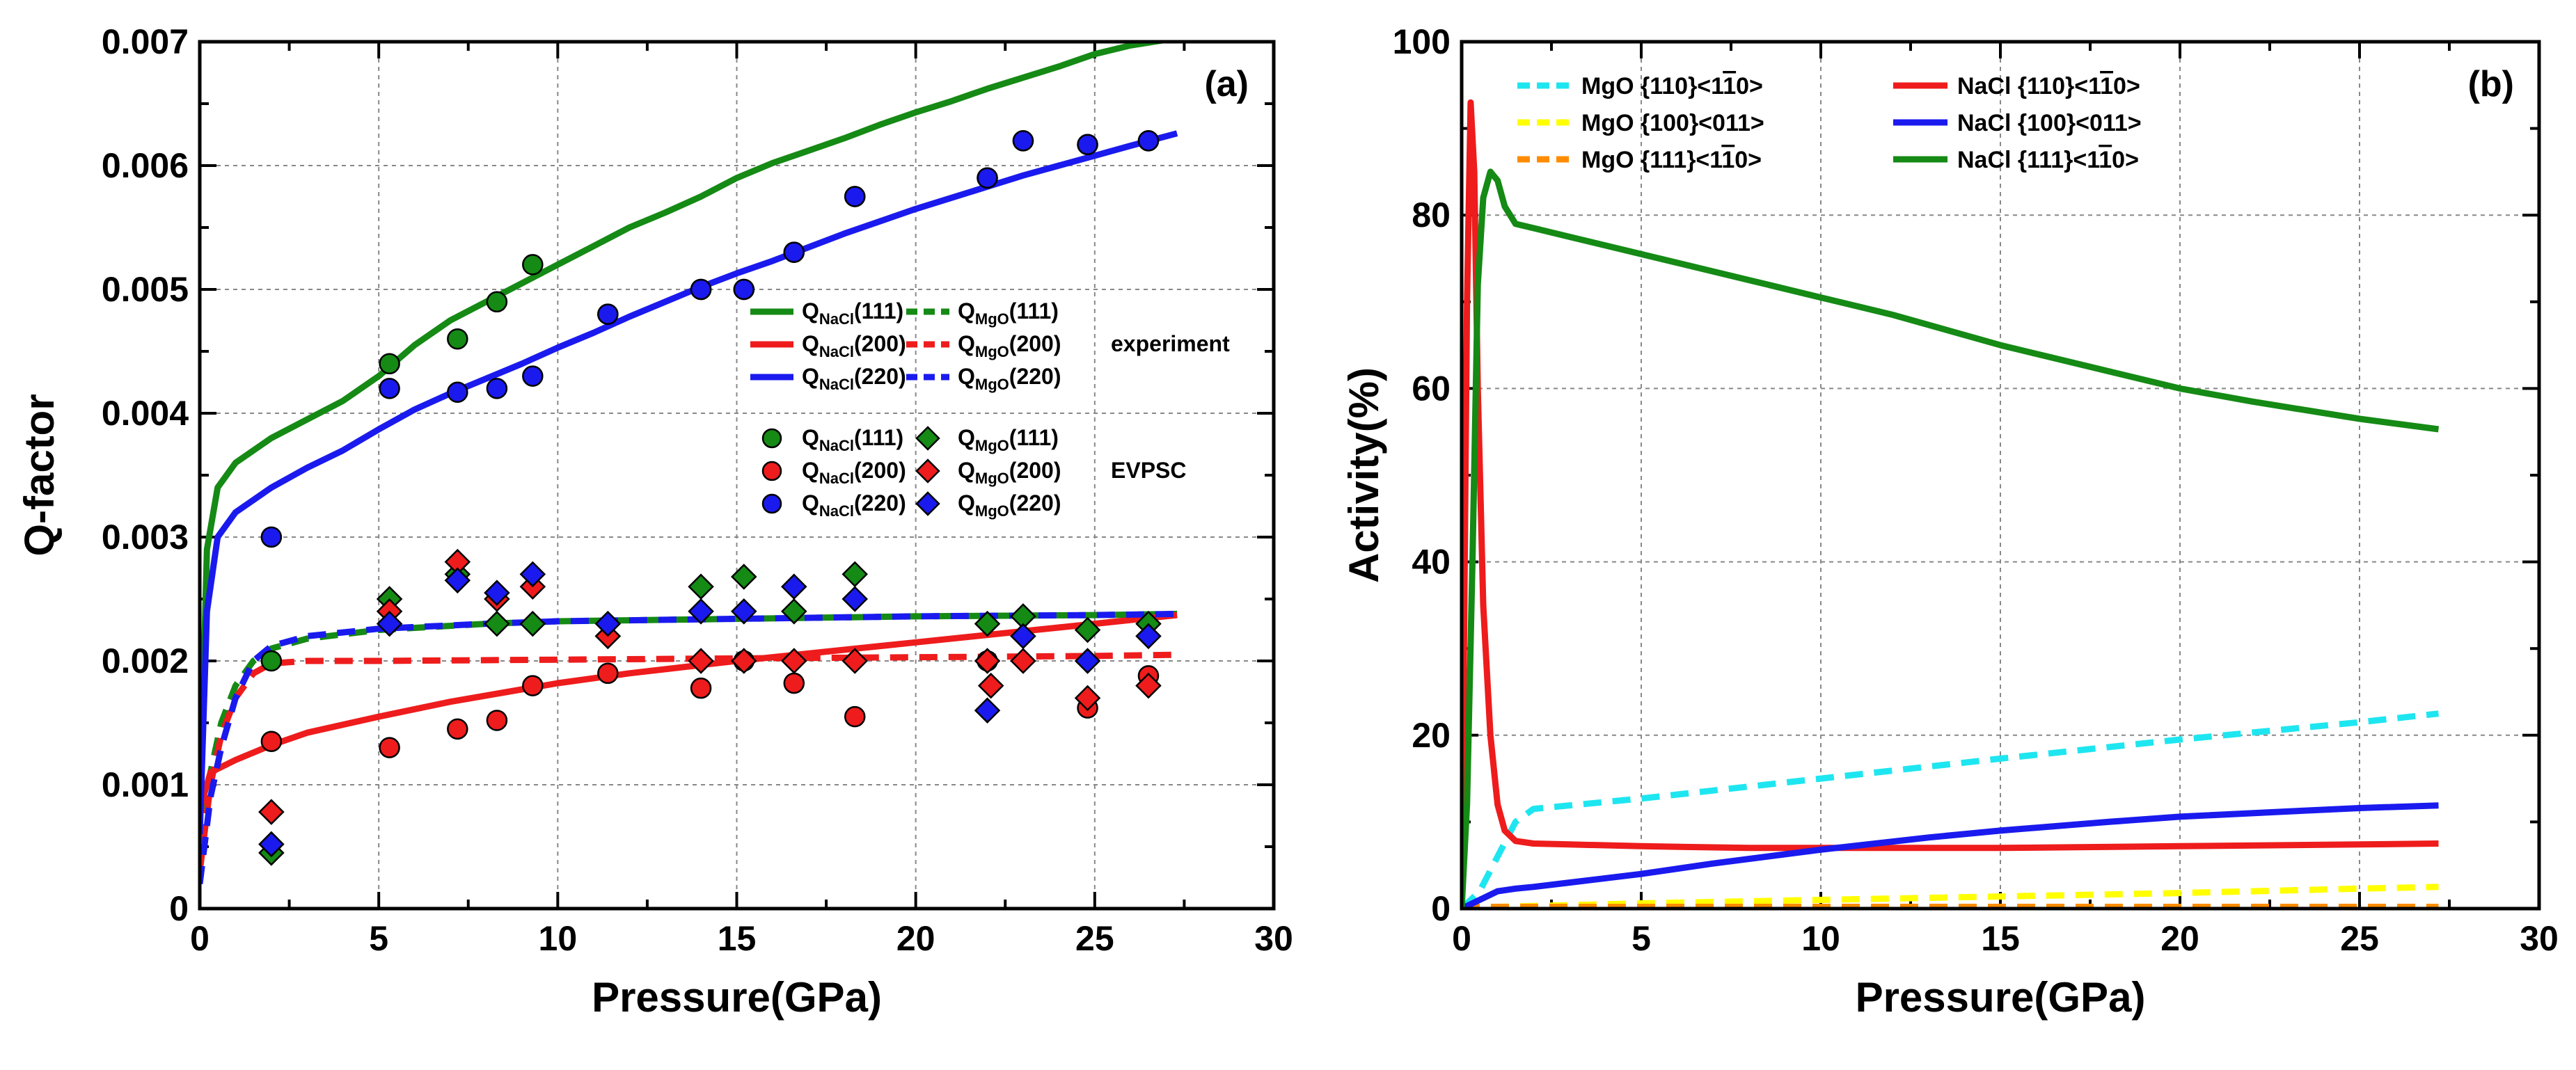 The width and height of the screenshot is (2576, 1070). I want to click on y-tick-label: 40, so click(1431, 562).